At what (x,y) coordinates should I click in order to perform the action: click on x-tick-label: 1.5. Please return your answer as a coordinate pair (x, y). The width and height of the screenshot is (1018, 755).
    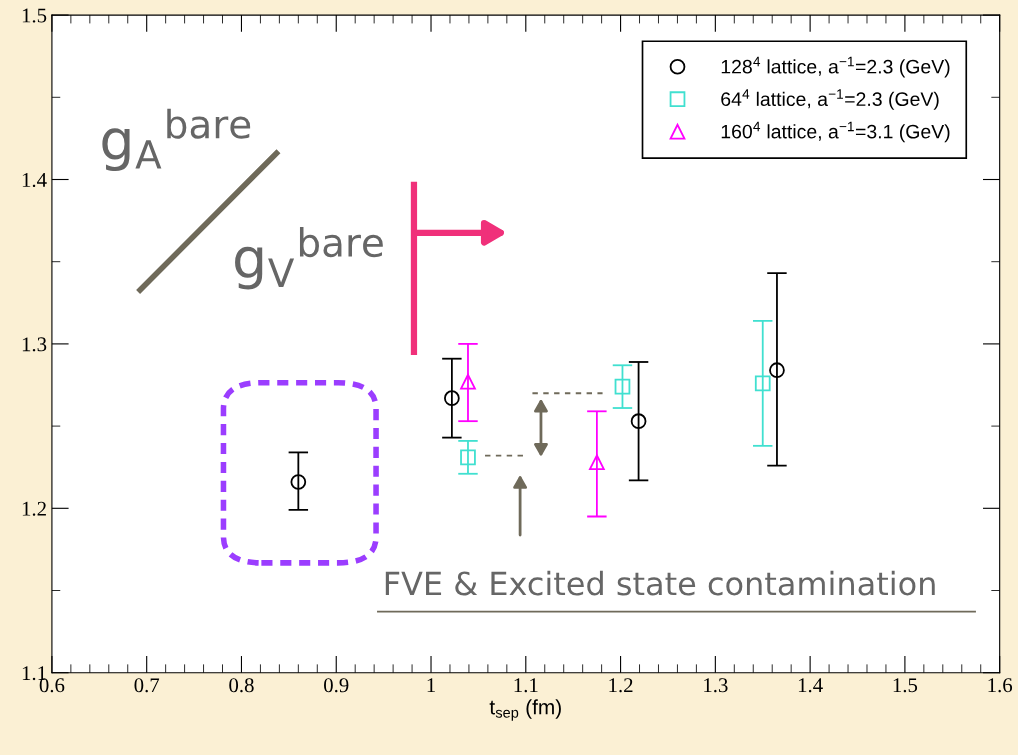
    Looking at the image, I should click on (905, 685).